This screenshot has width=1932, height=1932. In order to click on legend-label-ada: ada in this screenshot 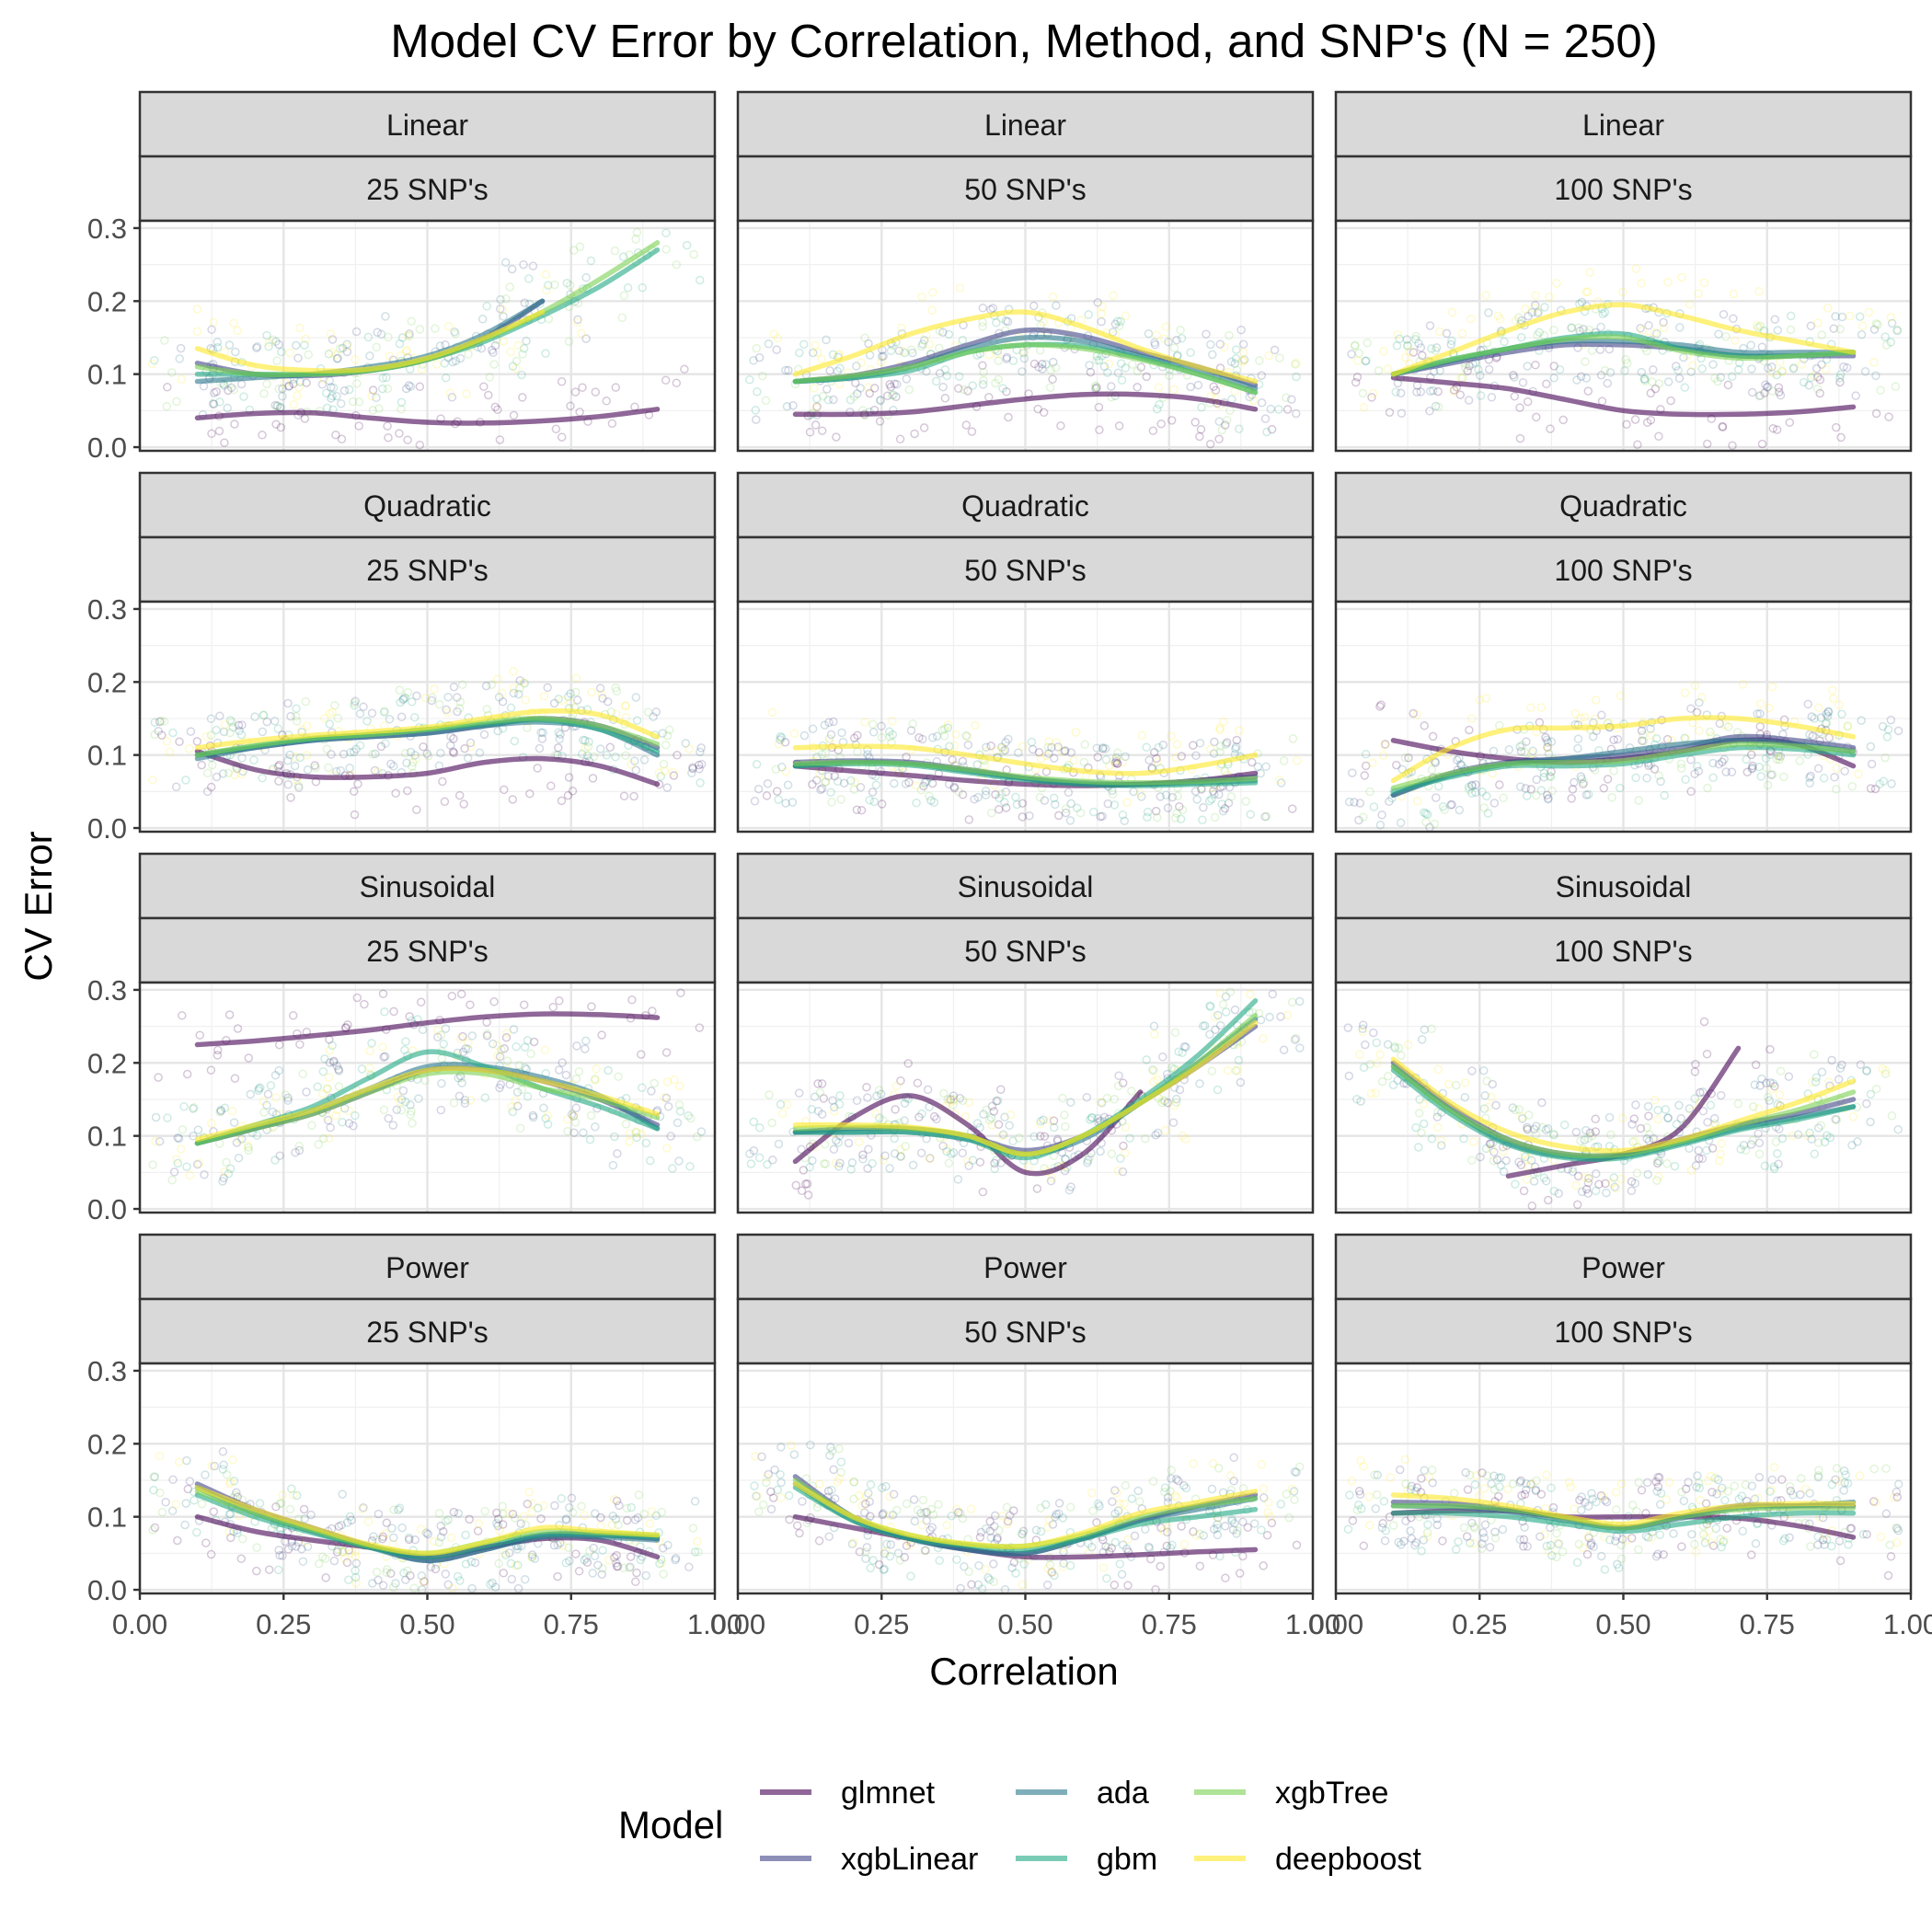, I will do `click(1123, 1793)`.